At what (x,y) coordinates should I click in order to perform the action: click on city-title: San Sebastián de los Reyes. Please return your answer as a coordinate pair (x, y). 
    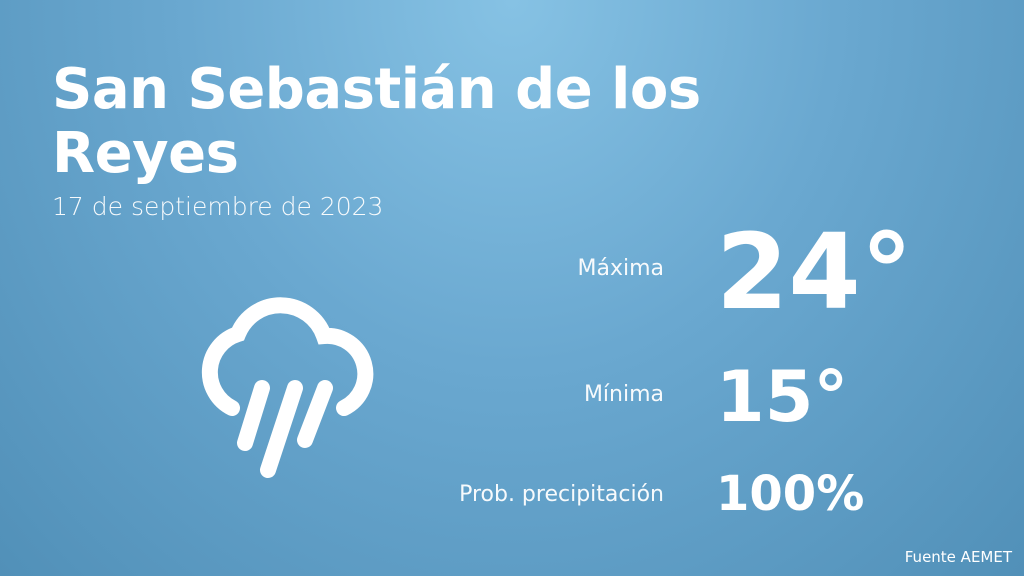
    Looking at the image, I should click on (376, 121).